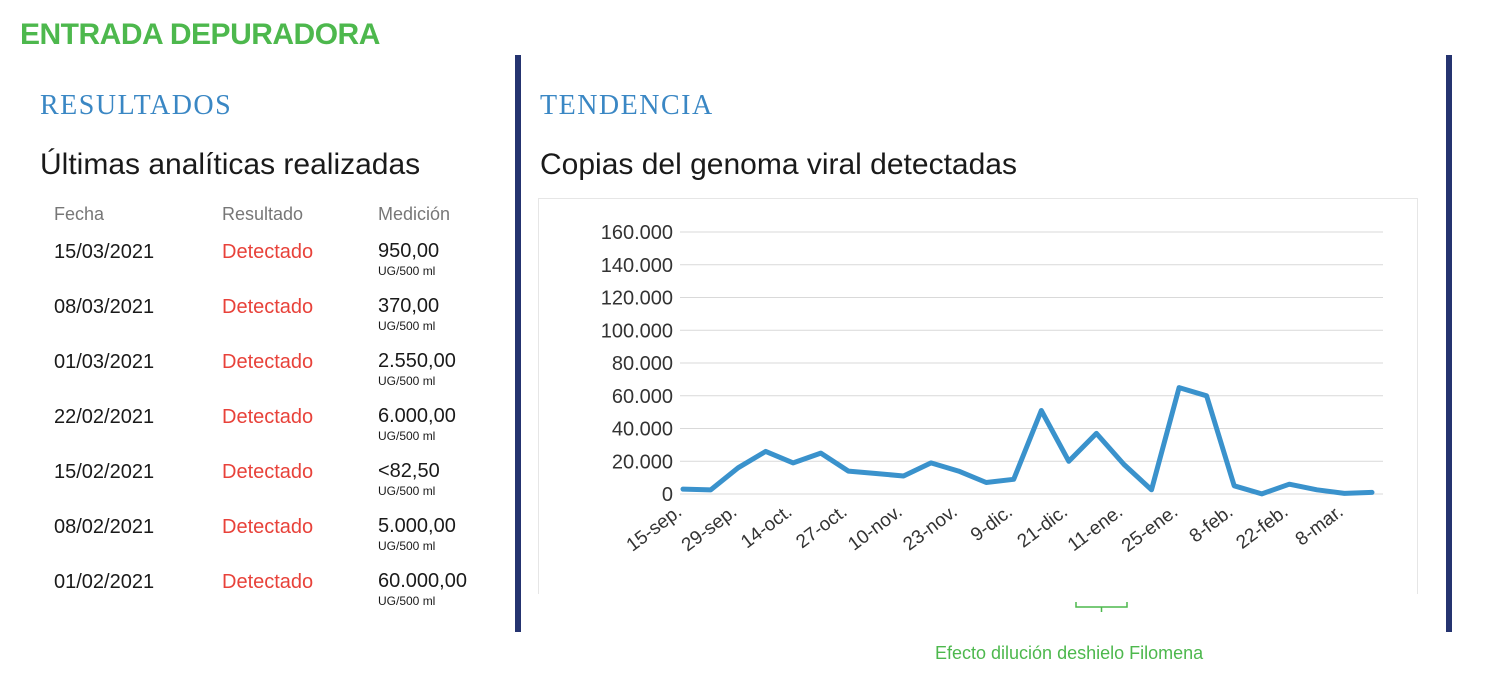  Describe the element at coordinates (1043, 526) in the screenshot. I see `x-tick-label: 21-dic.` at that location.